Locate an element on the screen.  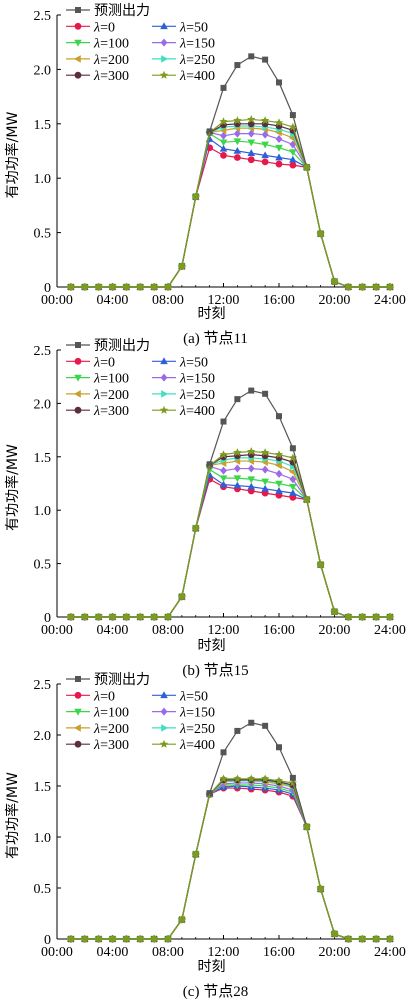
y-tick-label: 1.5 is located at coordinates (43, 787).